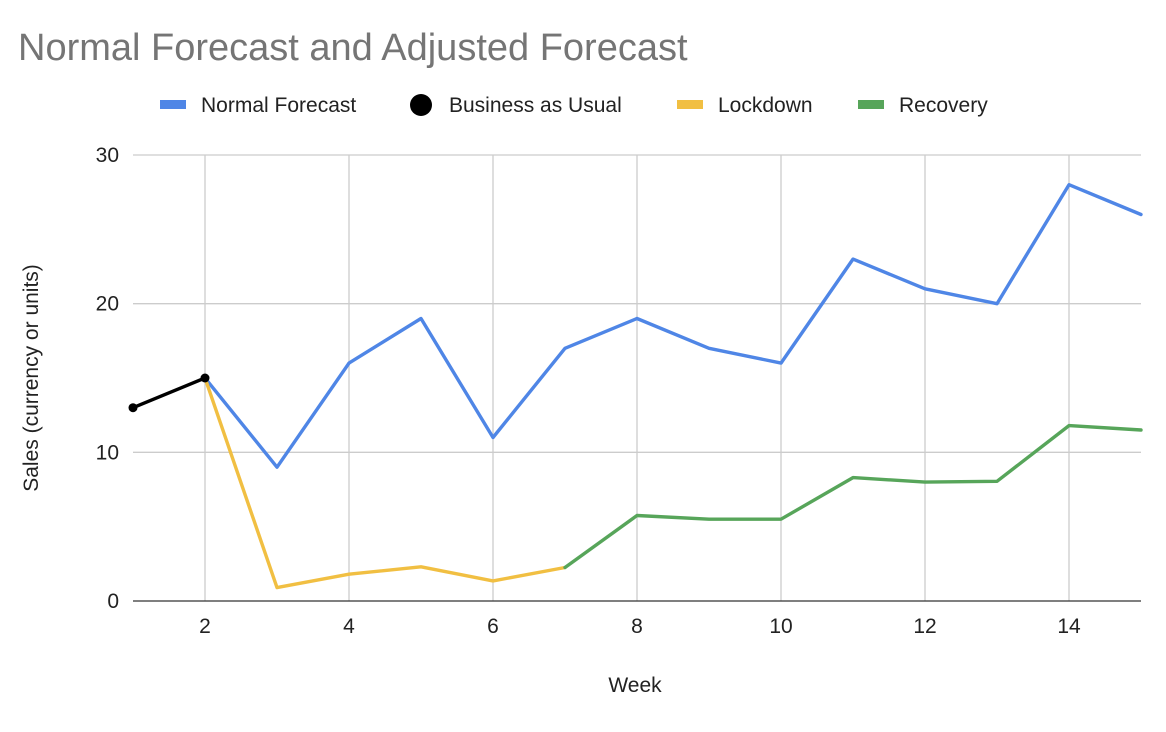  What do you see at coordinates (385, 483) in the screenshot?
I see `series-line-lockdown` at bounding box center [385, 483].